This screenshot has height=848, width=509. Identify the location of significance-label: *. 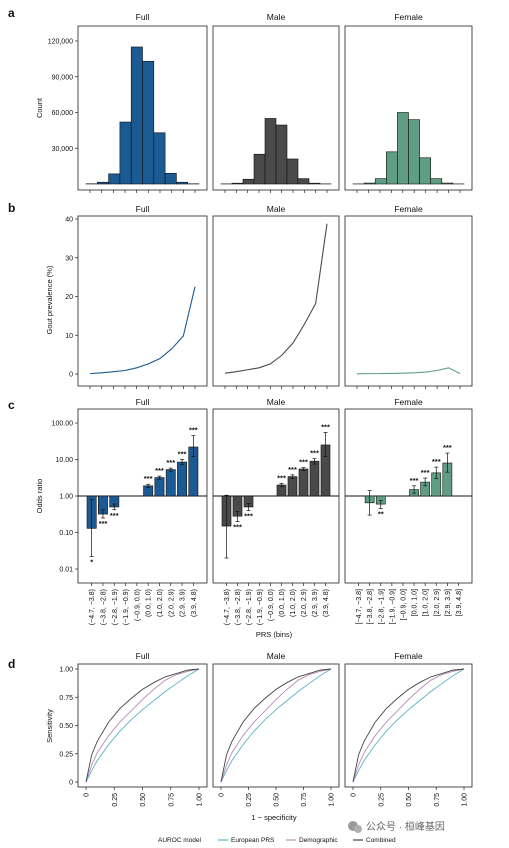
(91, 562).